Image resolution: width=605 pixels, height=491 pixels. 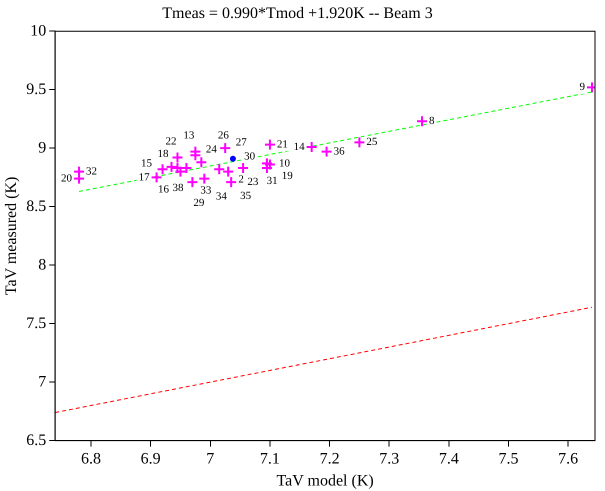 I want to click on annotation: 30, so click(x=250, y=156).